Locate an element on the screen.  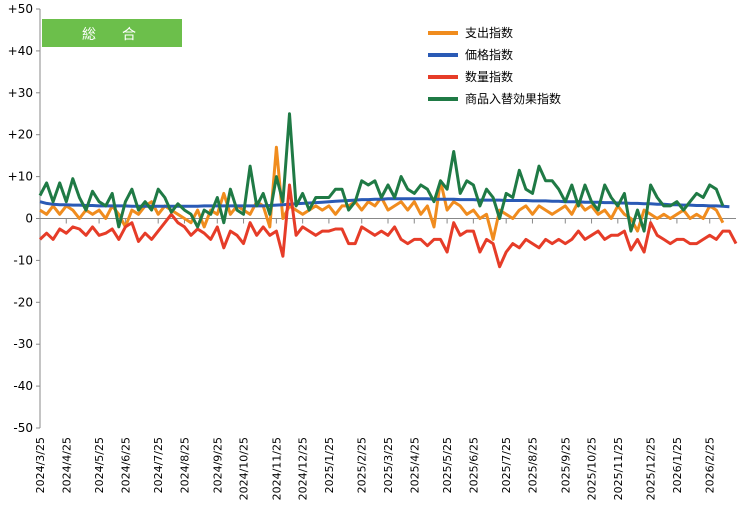
x-tick-label: 2025/2/25 is located at coordinates (362, 465).